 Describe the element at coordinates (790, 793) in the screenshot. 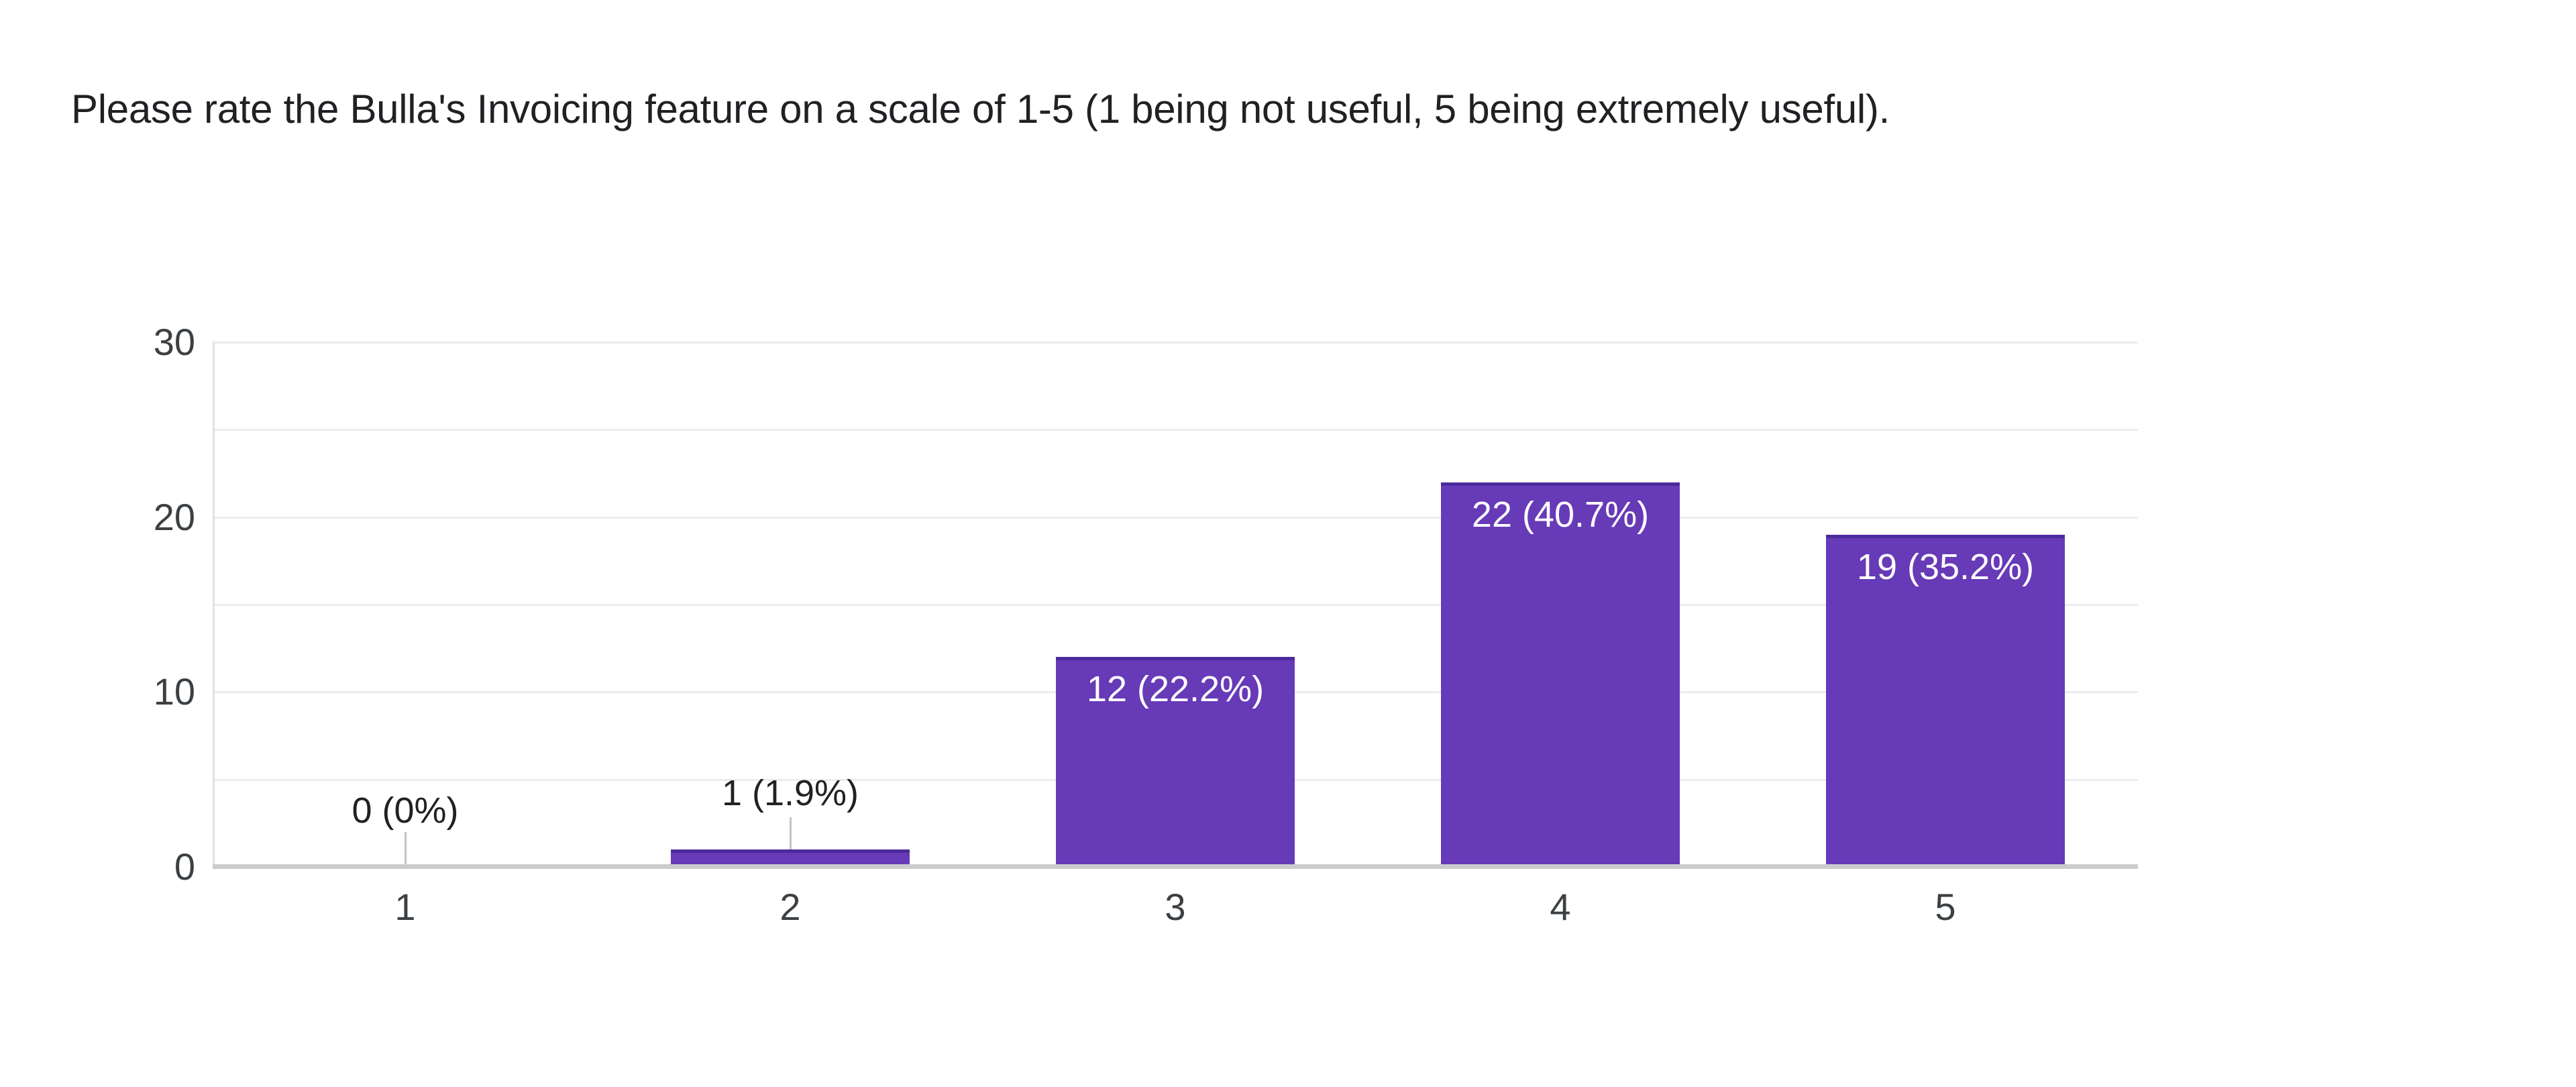

I see `bar-value-label-2: 1 (1.9%)` at that location.